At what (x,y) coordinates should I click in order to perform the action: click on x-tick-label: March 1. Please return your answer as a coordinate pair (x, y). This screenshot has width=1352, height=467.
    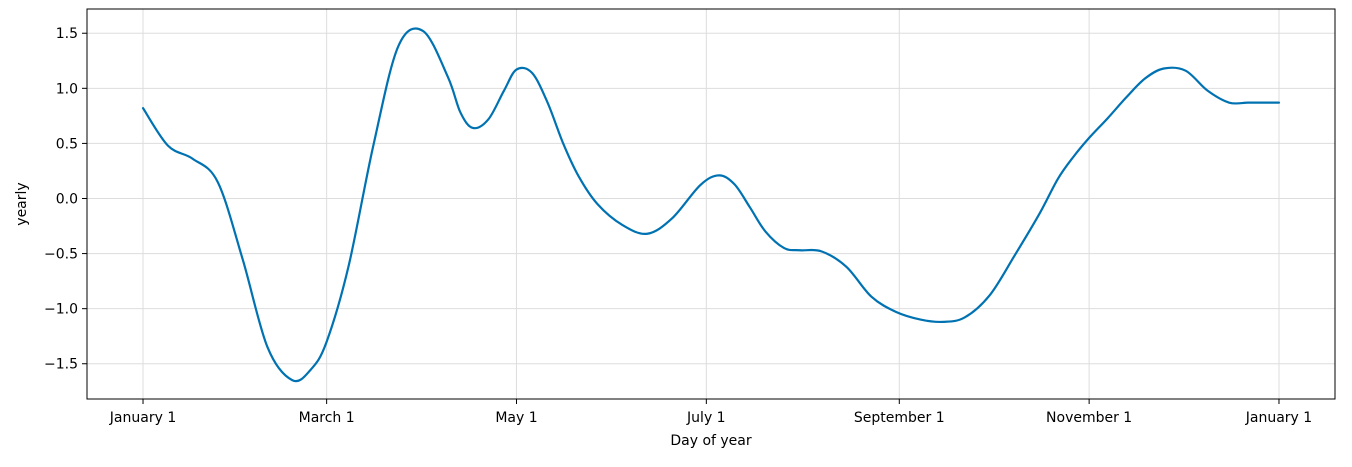
    Looking at the image, I should click on (327, 418).